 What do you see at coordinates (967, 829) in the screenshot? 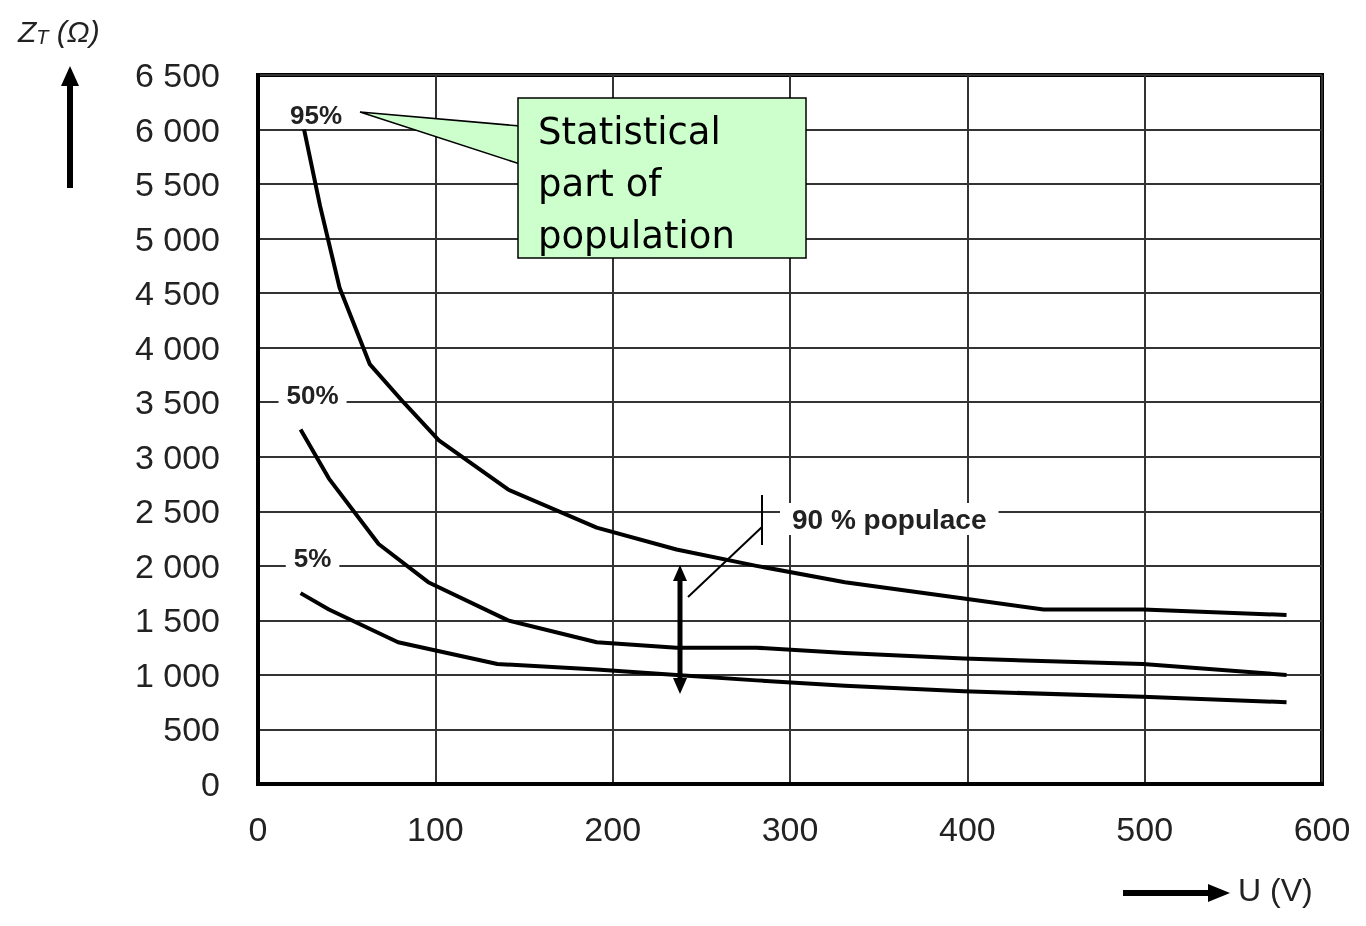
I see `x-tick-label: 400` at bounding box center [967, 829].